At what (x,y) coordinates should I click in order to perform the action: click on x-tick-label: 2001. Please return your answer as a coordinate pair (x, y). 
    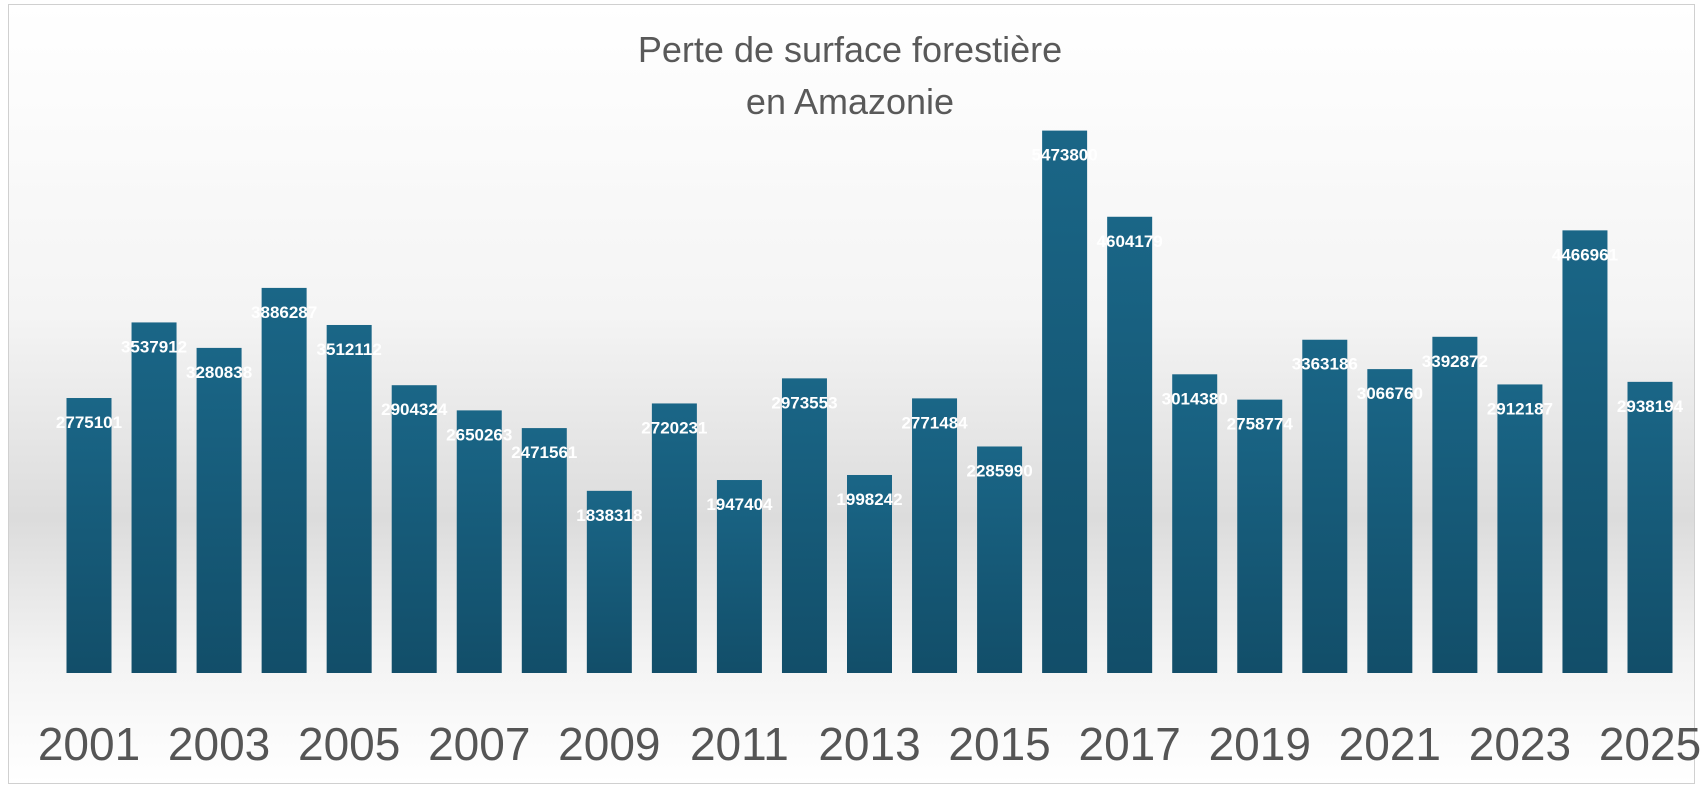
    Looking at the image, I should click on (89, 744).